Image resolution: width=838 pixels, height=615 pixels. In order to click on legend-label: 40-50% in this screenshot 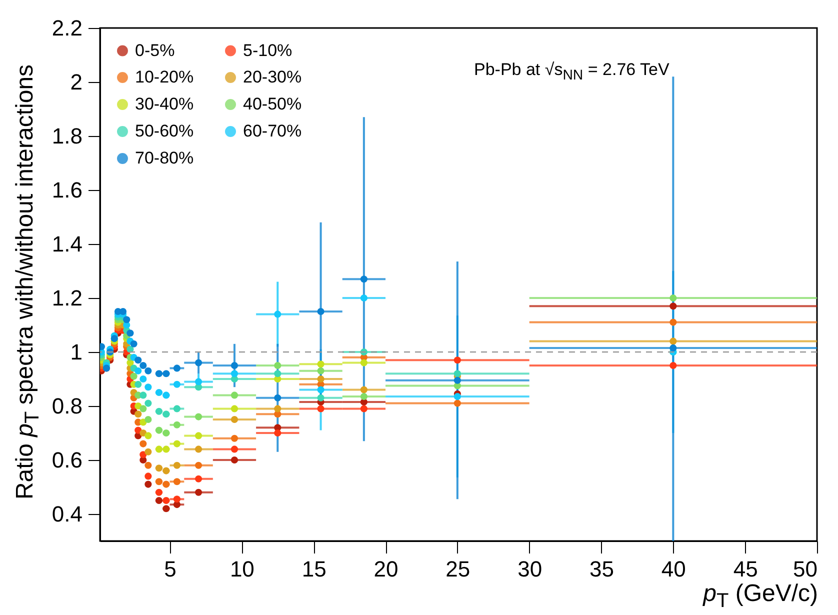, I will do `click(272, 104)`.